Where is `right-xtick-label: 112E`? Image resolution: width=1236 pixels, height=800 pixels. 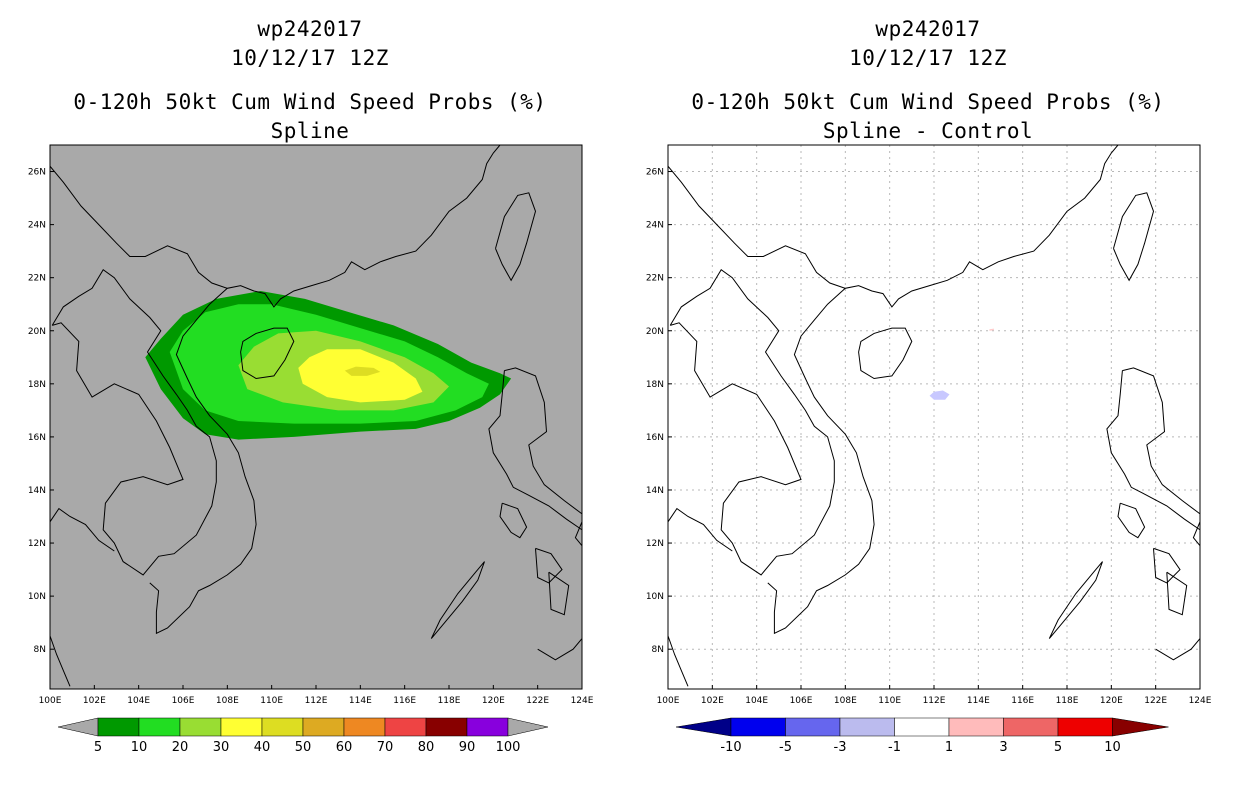 right-xtick-label: 112E is located at coordinates (934, 701).